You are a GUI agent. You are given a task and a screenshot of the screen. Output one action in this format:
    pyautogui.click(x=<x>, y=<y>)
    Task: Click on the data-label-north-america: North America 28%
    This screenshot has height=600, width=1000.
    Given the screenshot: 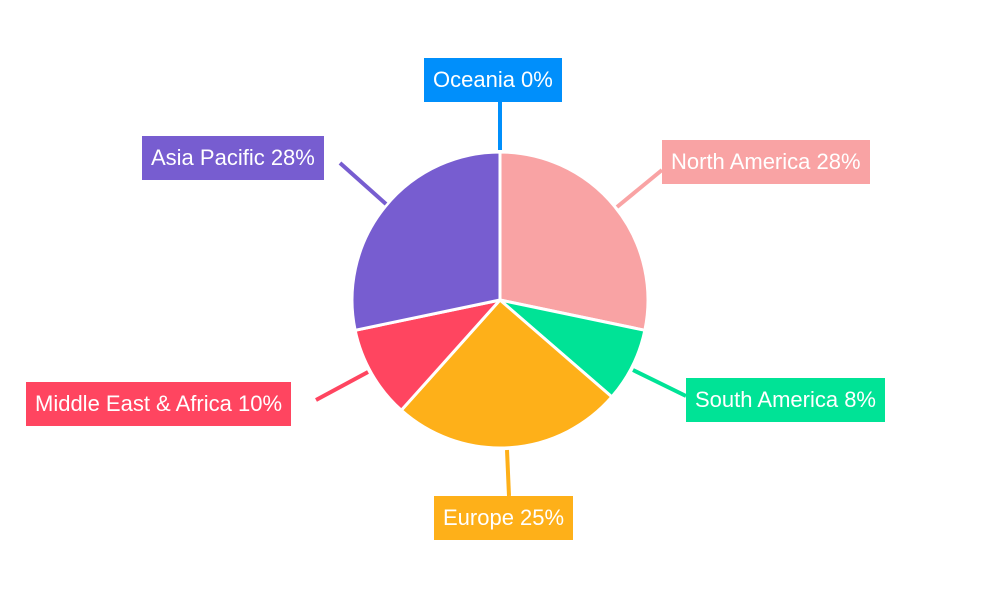 What is the action you would take?
    pyautogui.click(x=766, y=162)
    